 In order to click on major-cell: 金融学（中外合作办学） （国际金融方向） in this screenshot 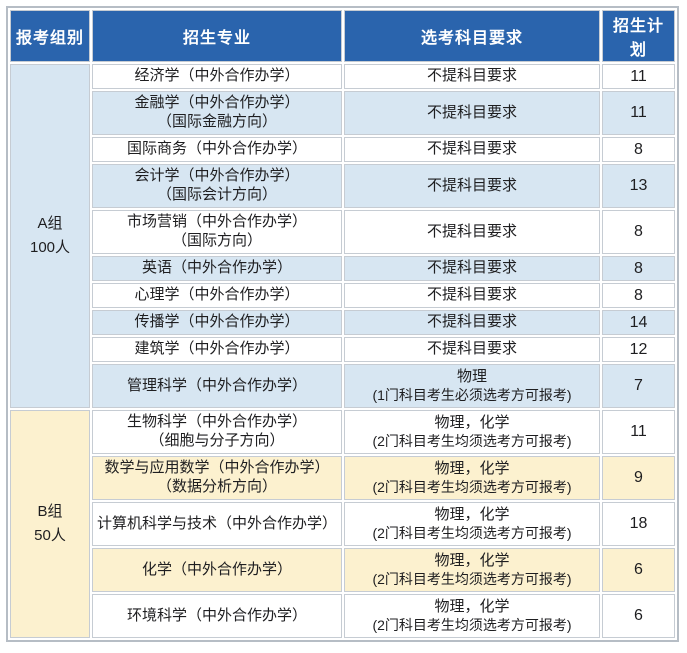, I will do `click(217, 113)`.